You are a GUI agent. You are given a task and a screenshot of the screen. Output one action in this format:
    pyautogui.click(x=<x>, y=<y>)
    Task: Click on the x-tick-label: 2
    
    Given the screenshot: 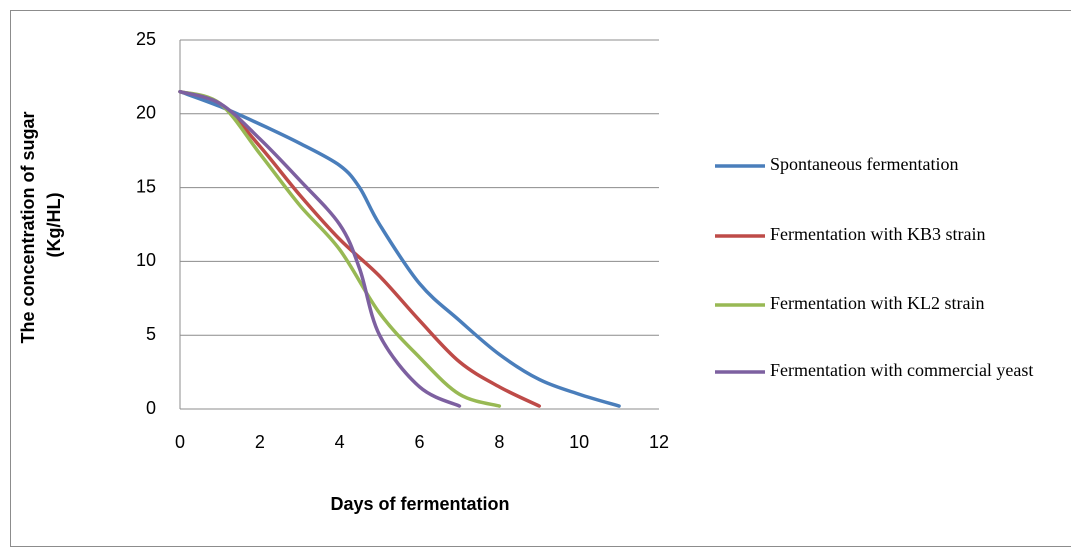 What is the action you would take?
    pyautogui.click(x=260, y=442)
    